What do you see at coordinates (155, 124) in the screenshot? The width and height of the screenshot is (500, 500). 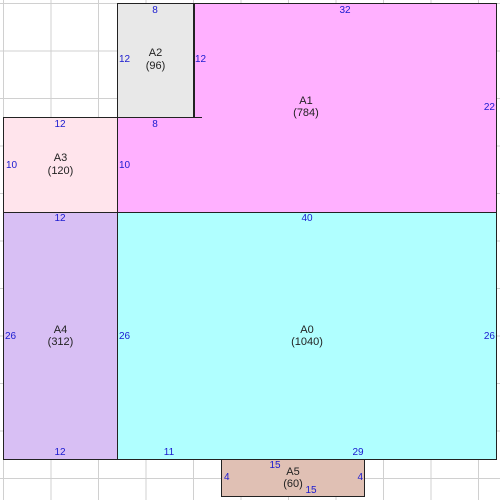 I see `dim-a1-bottom-inner: 8` at bounding box center [155, 124].